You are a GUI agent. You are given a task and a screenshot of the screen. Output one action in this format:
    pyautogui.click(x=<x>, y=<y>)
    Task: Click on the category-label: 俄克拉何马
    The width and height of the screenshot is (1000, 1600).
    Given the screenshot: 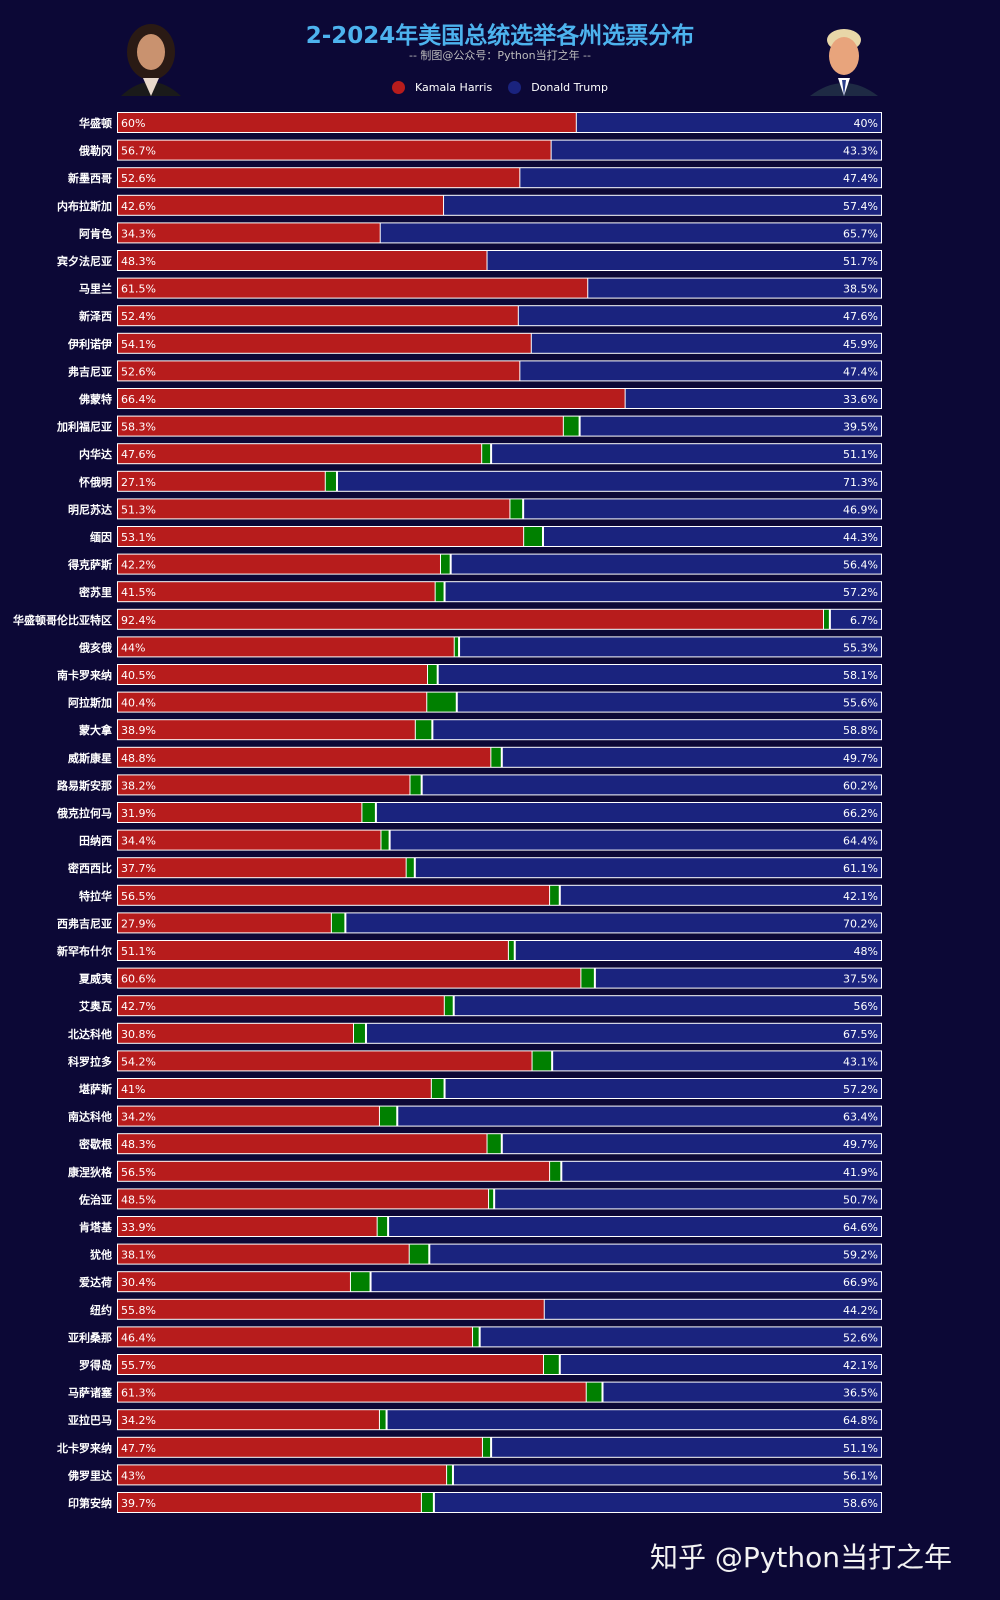 What is the action you would take?
    pyautogui.click(x=84, y=813)
    